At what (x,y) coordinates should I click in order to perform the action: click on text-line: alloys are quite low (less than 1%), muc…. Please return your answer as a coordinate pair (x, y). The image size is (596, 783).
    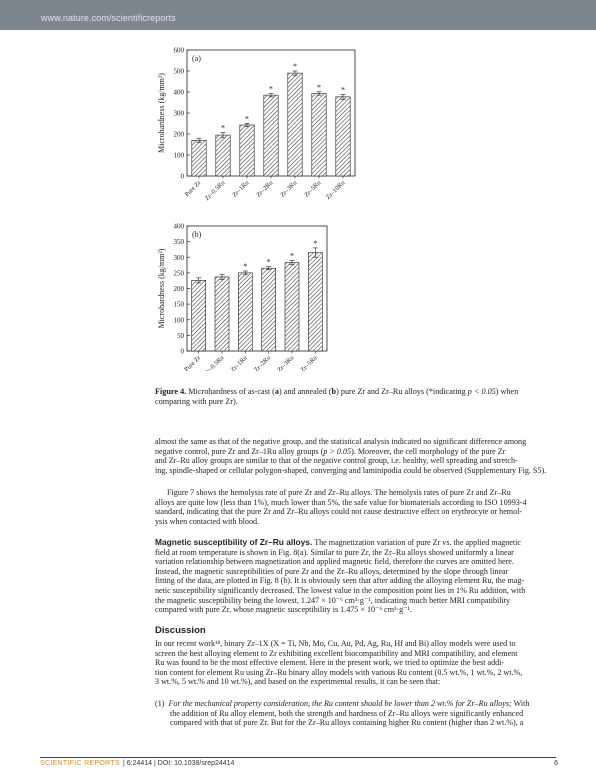
    Looking at the image, I should click on (341, 502).